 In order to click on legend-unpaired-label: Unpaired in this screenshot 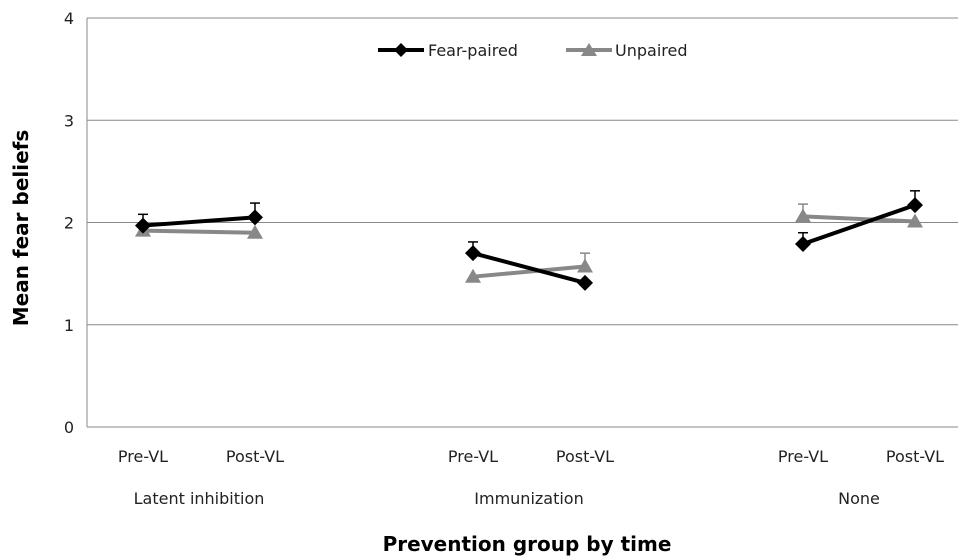, I will do `click(651, 50)`.